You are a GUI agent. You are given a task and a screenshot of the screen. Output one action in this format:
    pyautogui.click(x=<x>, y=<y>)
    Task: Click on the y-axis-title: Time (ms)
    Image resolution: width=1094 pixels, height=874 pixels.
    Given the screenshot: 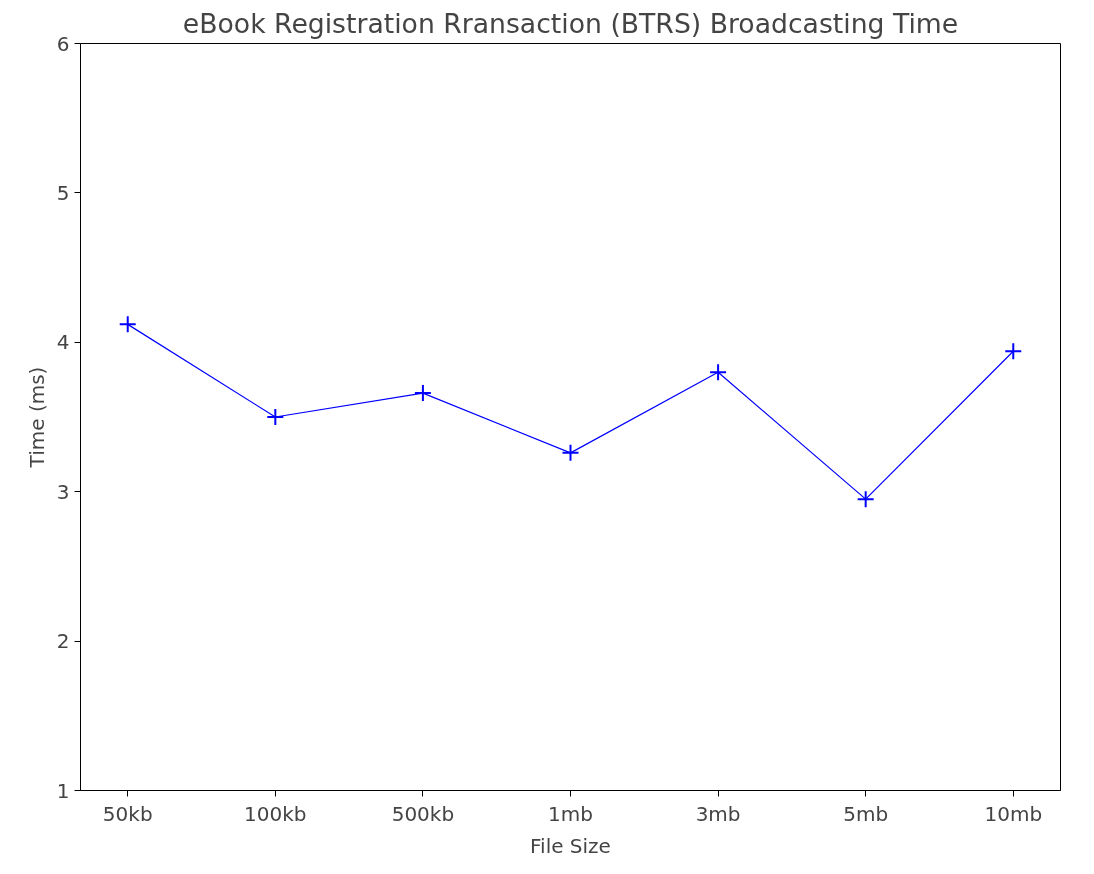 What is the action you would take?
    pyautogui.click(x=36, y=417)
    